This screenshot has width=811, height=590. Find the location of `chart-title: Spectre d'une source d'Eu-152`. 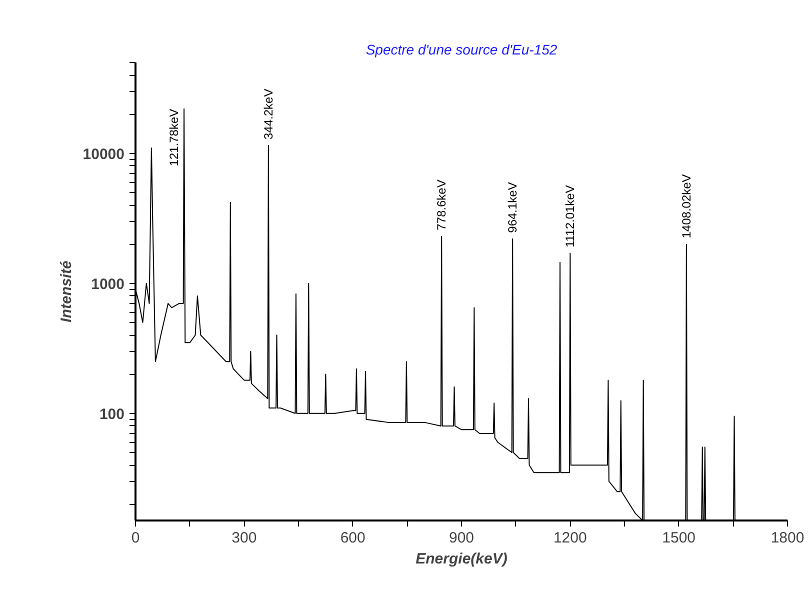

chart-title: Spectre d'une source d'Eu-152 is located at coordinates (462, 50).